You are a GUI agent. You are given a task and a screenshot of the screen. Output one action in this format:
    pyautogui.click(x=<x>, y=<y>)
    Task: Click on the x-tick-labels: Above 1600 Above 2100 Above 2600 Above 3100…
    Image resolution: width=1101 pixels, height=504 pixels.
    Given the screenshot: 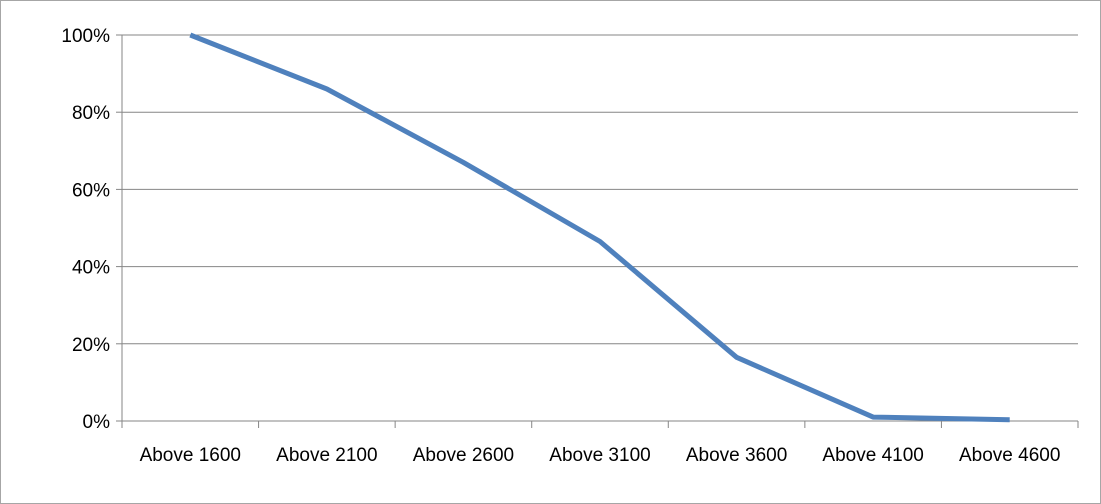 What is the action you would take?
    pyautogui.click(x=600, y=455)
    